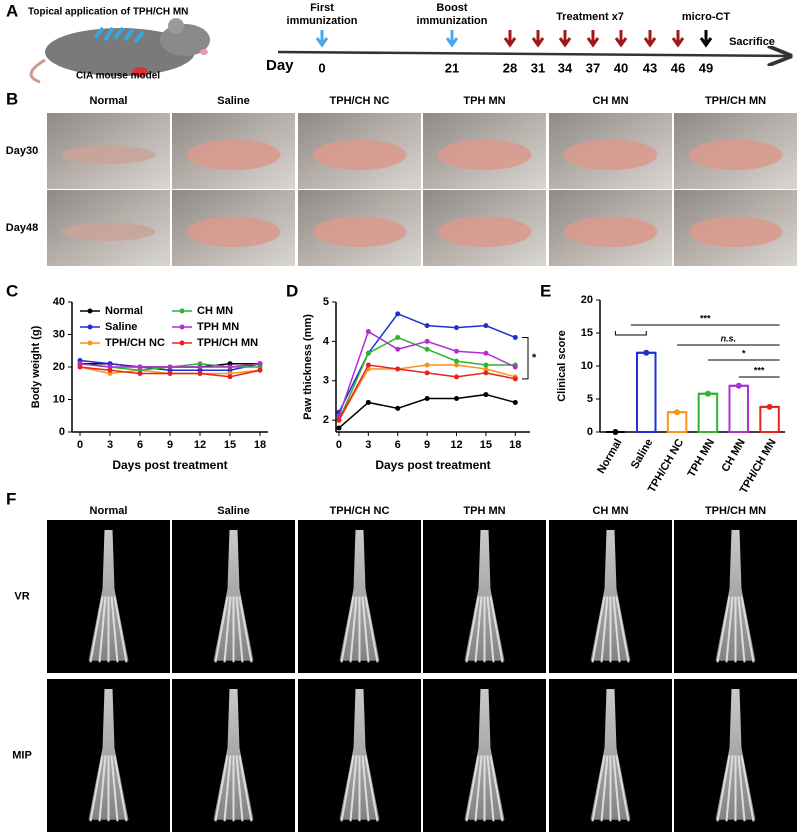  Describe the element at coordinates (678, 67) in the screenshot. I see `day-number: 46` at that location.